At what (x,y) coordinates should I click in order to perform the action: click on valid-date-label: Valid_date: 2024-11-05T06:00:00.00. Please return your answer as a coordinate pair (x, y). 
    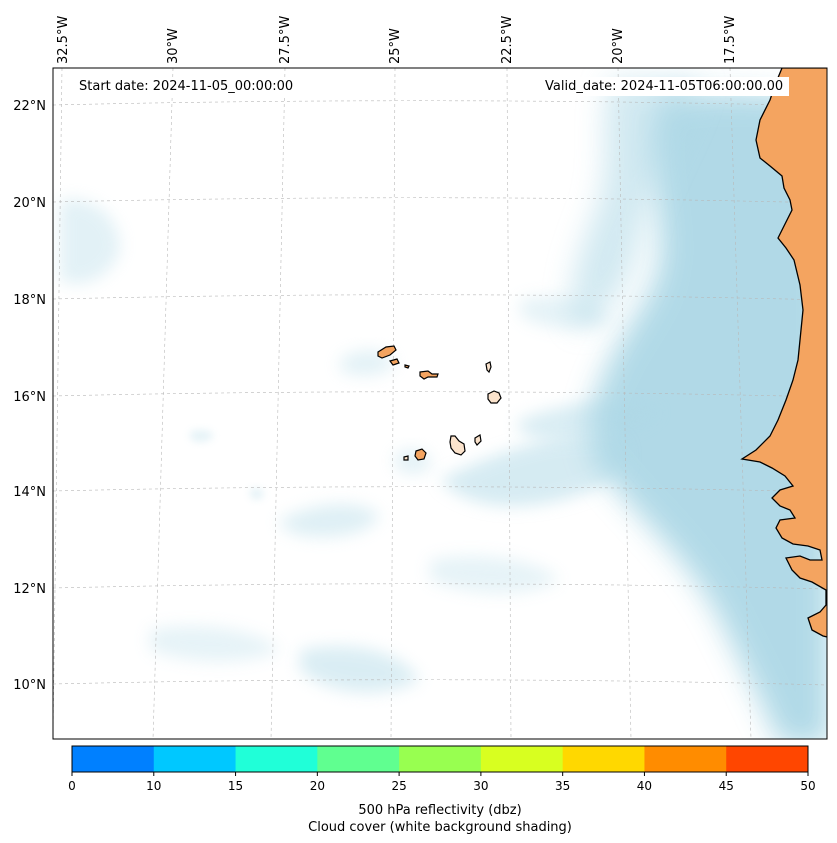
    Looking at the image, I should click on (664, 86).